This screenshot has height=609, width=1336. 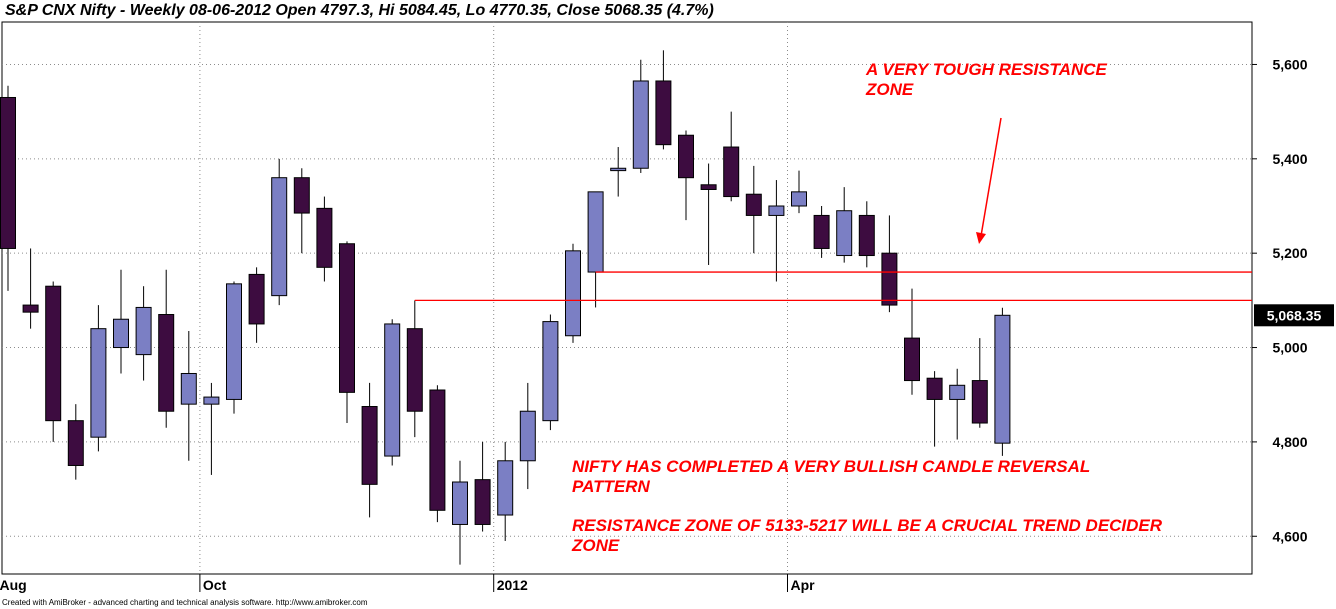 I want to click on last-price-tag, so click(x=1294, y=315).